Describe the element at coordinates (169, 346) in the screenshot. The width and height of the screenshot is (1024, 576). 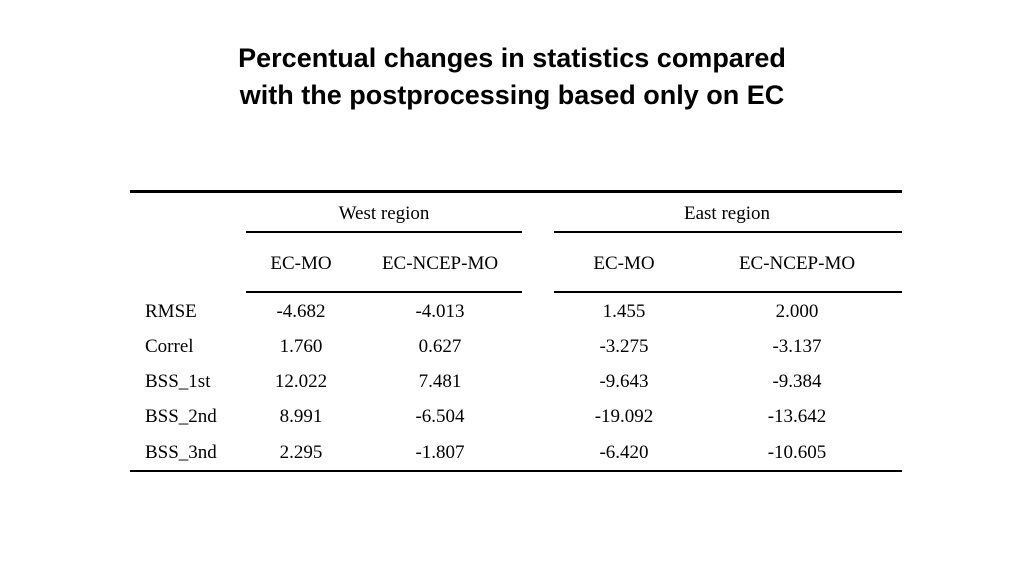
I see `row-label: Correl` at that location.